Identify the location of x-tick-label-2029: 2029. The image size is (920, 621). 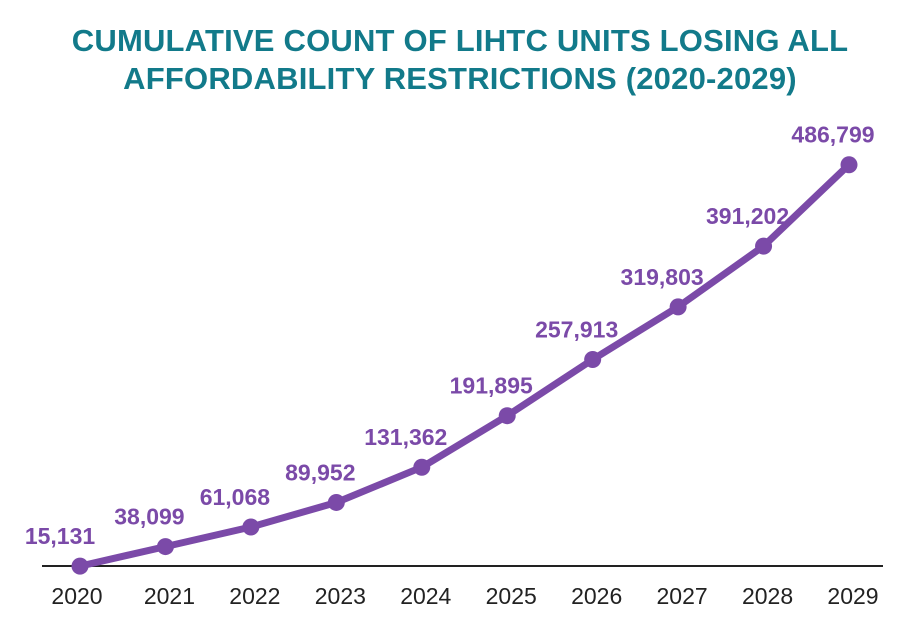
(852, 596).